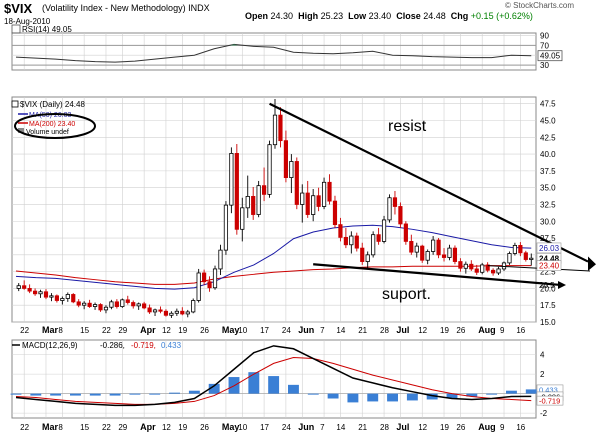  What do you see at coordinates (550, 56) in the screenshot?
I see `rsi-last-value-label: 49.05` at bounding box center [550, 56].